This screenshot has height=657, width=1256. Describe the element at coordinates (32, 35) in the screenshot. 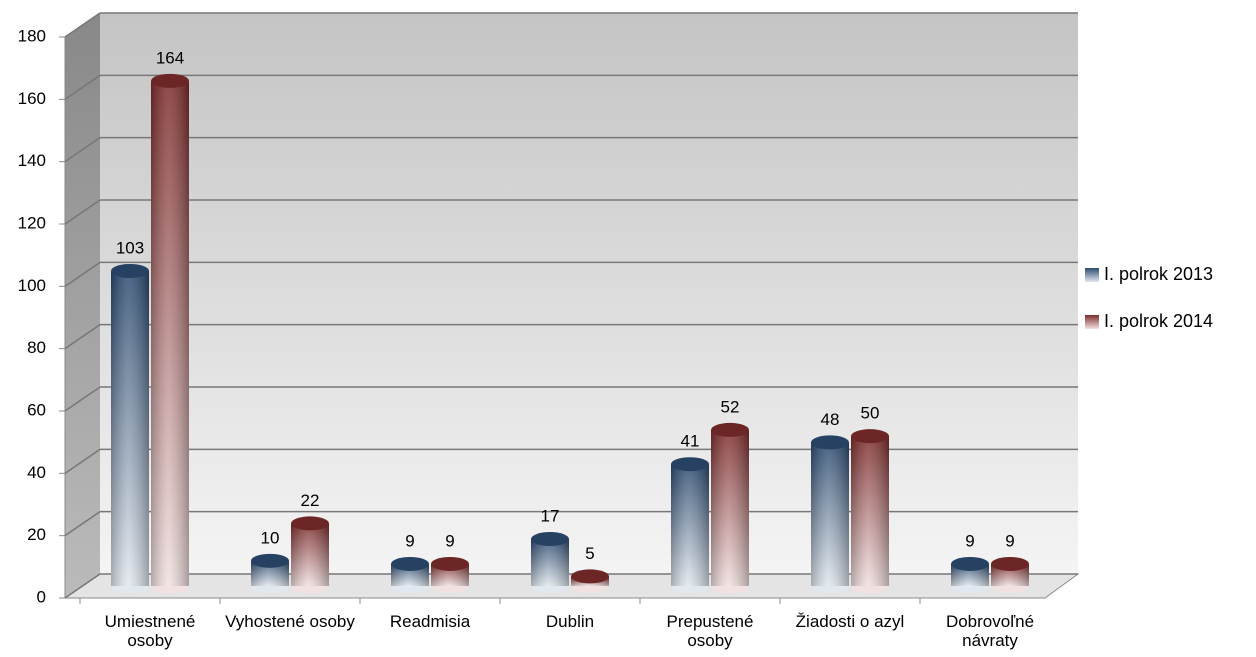

I see `y-tick-label: 180` at that location.